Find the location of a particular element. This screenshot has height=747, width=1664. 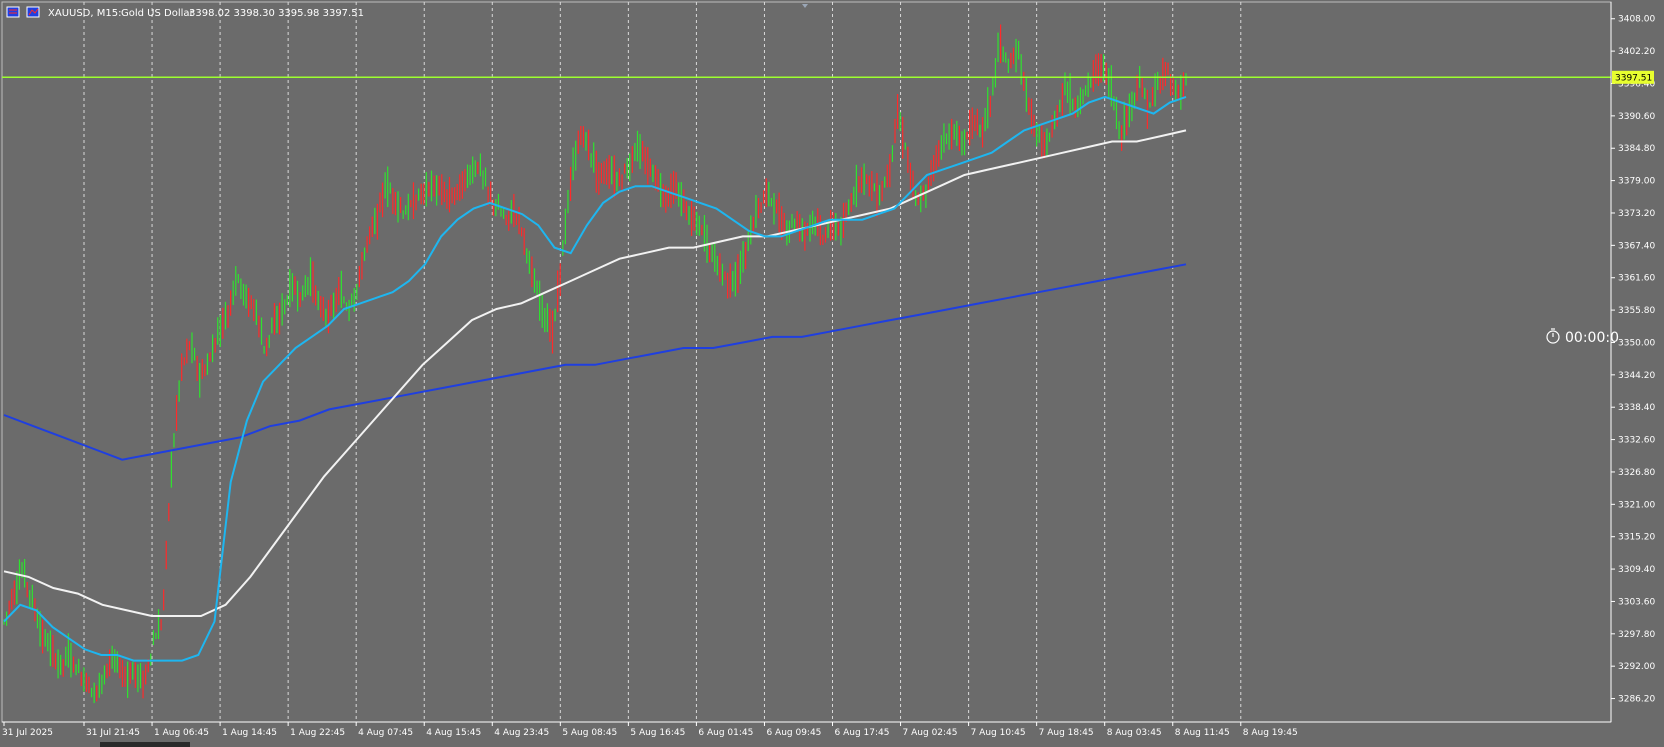

price-tag-background is located at coordinates (1633, 77).